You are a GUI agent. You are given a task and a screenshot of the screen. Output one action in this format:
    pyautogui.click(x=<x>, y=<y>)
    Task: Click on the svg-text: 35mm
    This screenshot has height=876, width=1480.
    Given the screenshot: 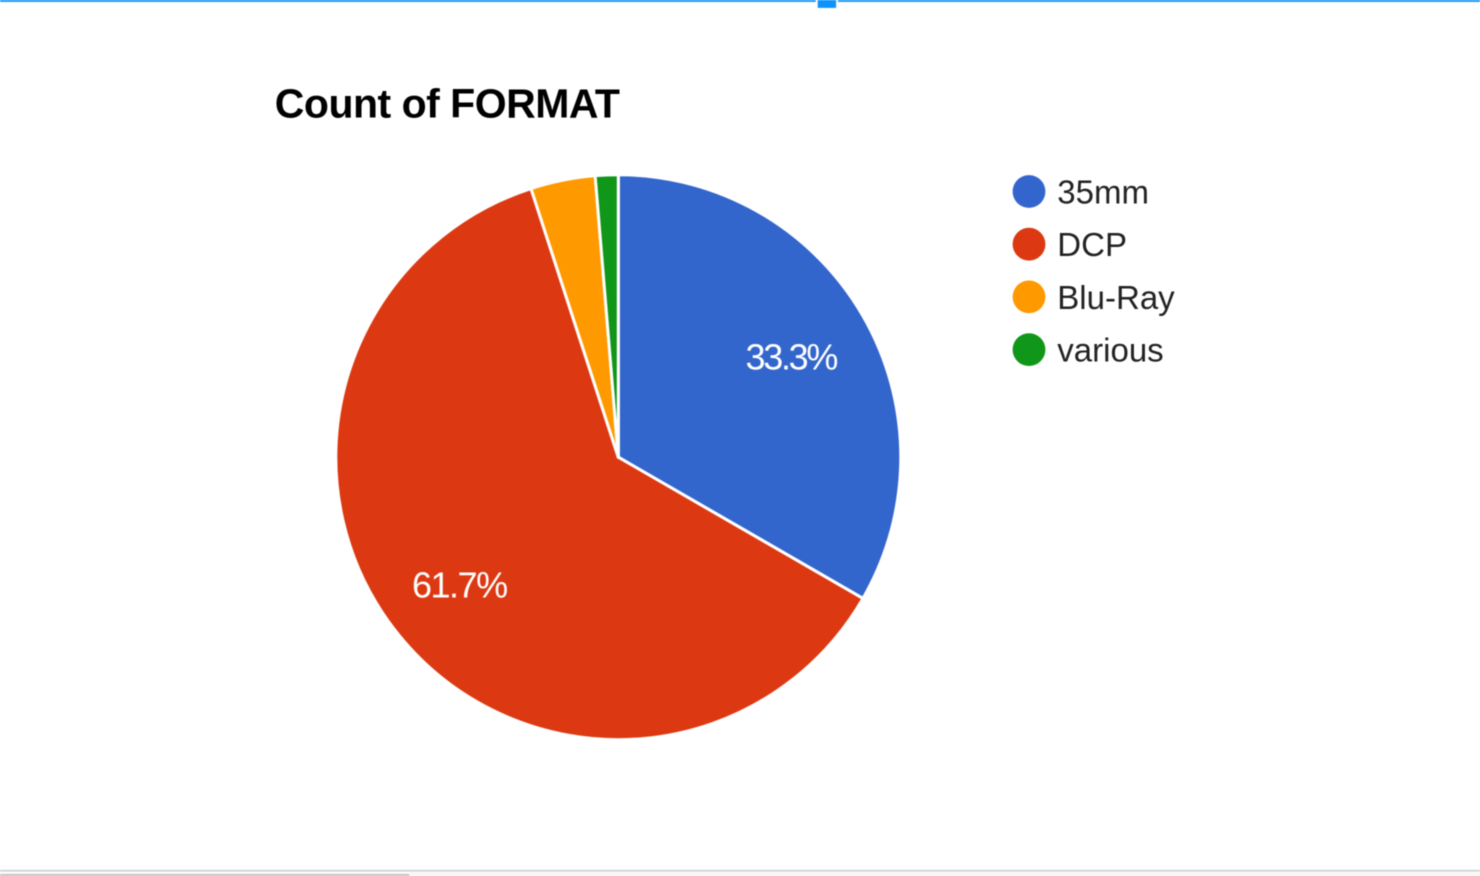 What is the action you would take?
    pyautogui.click(x=1103, y=192)
    